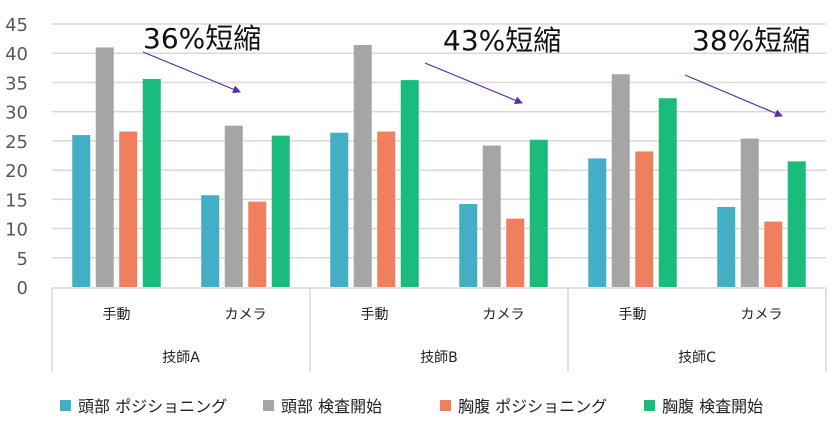 Image resolution: width=832 pixels, height=429 pixels. What do you see at coordinates (751, 40) in the screenshot?
I see `annotation-label: 38%短縮` at bounding box center [751, 40].